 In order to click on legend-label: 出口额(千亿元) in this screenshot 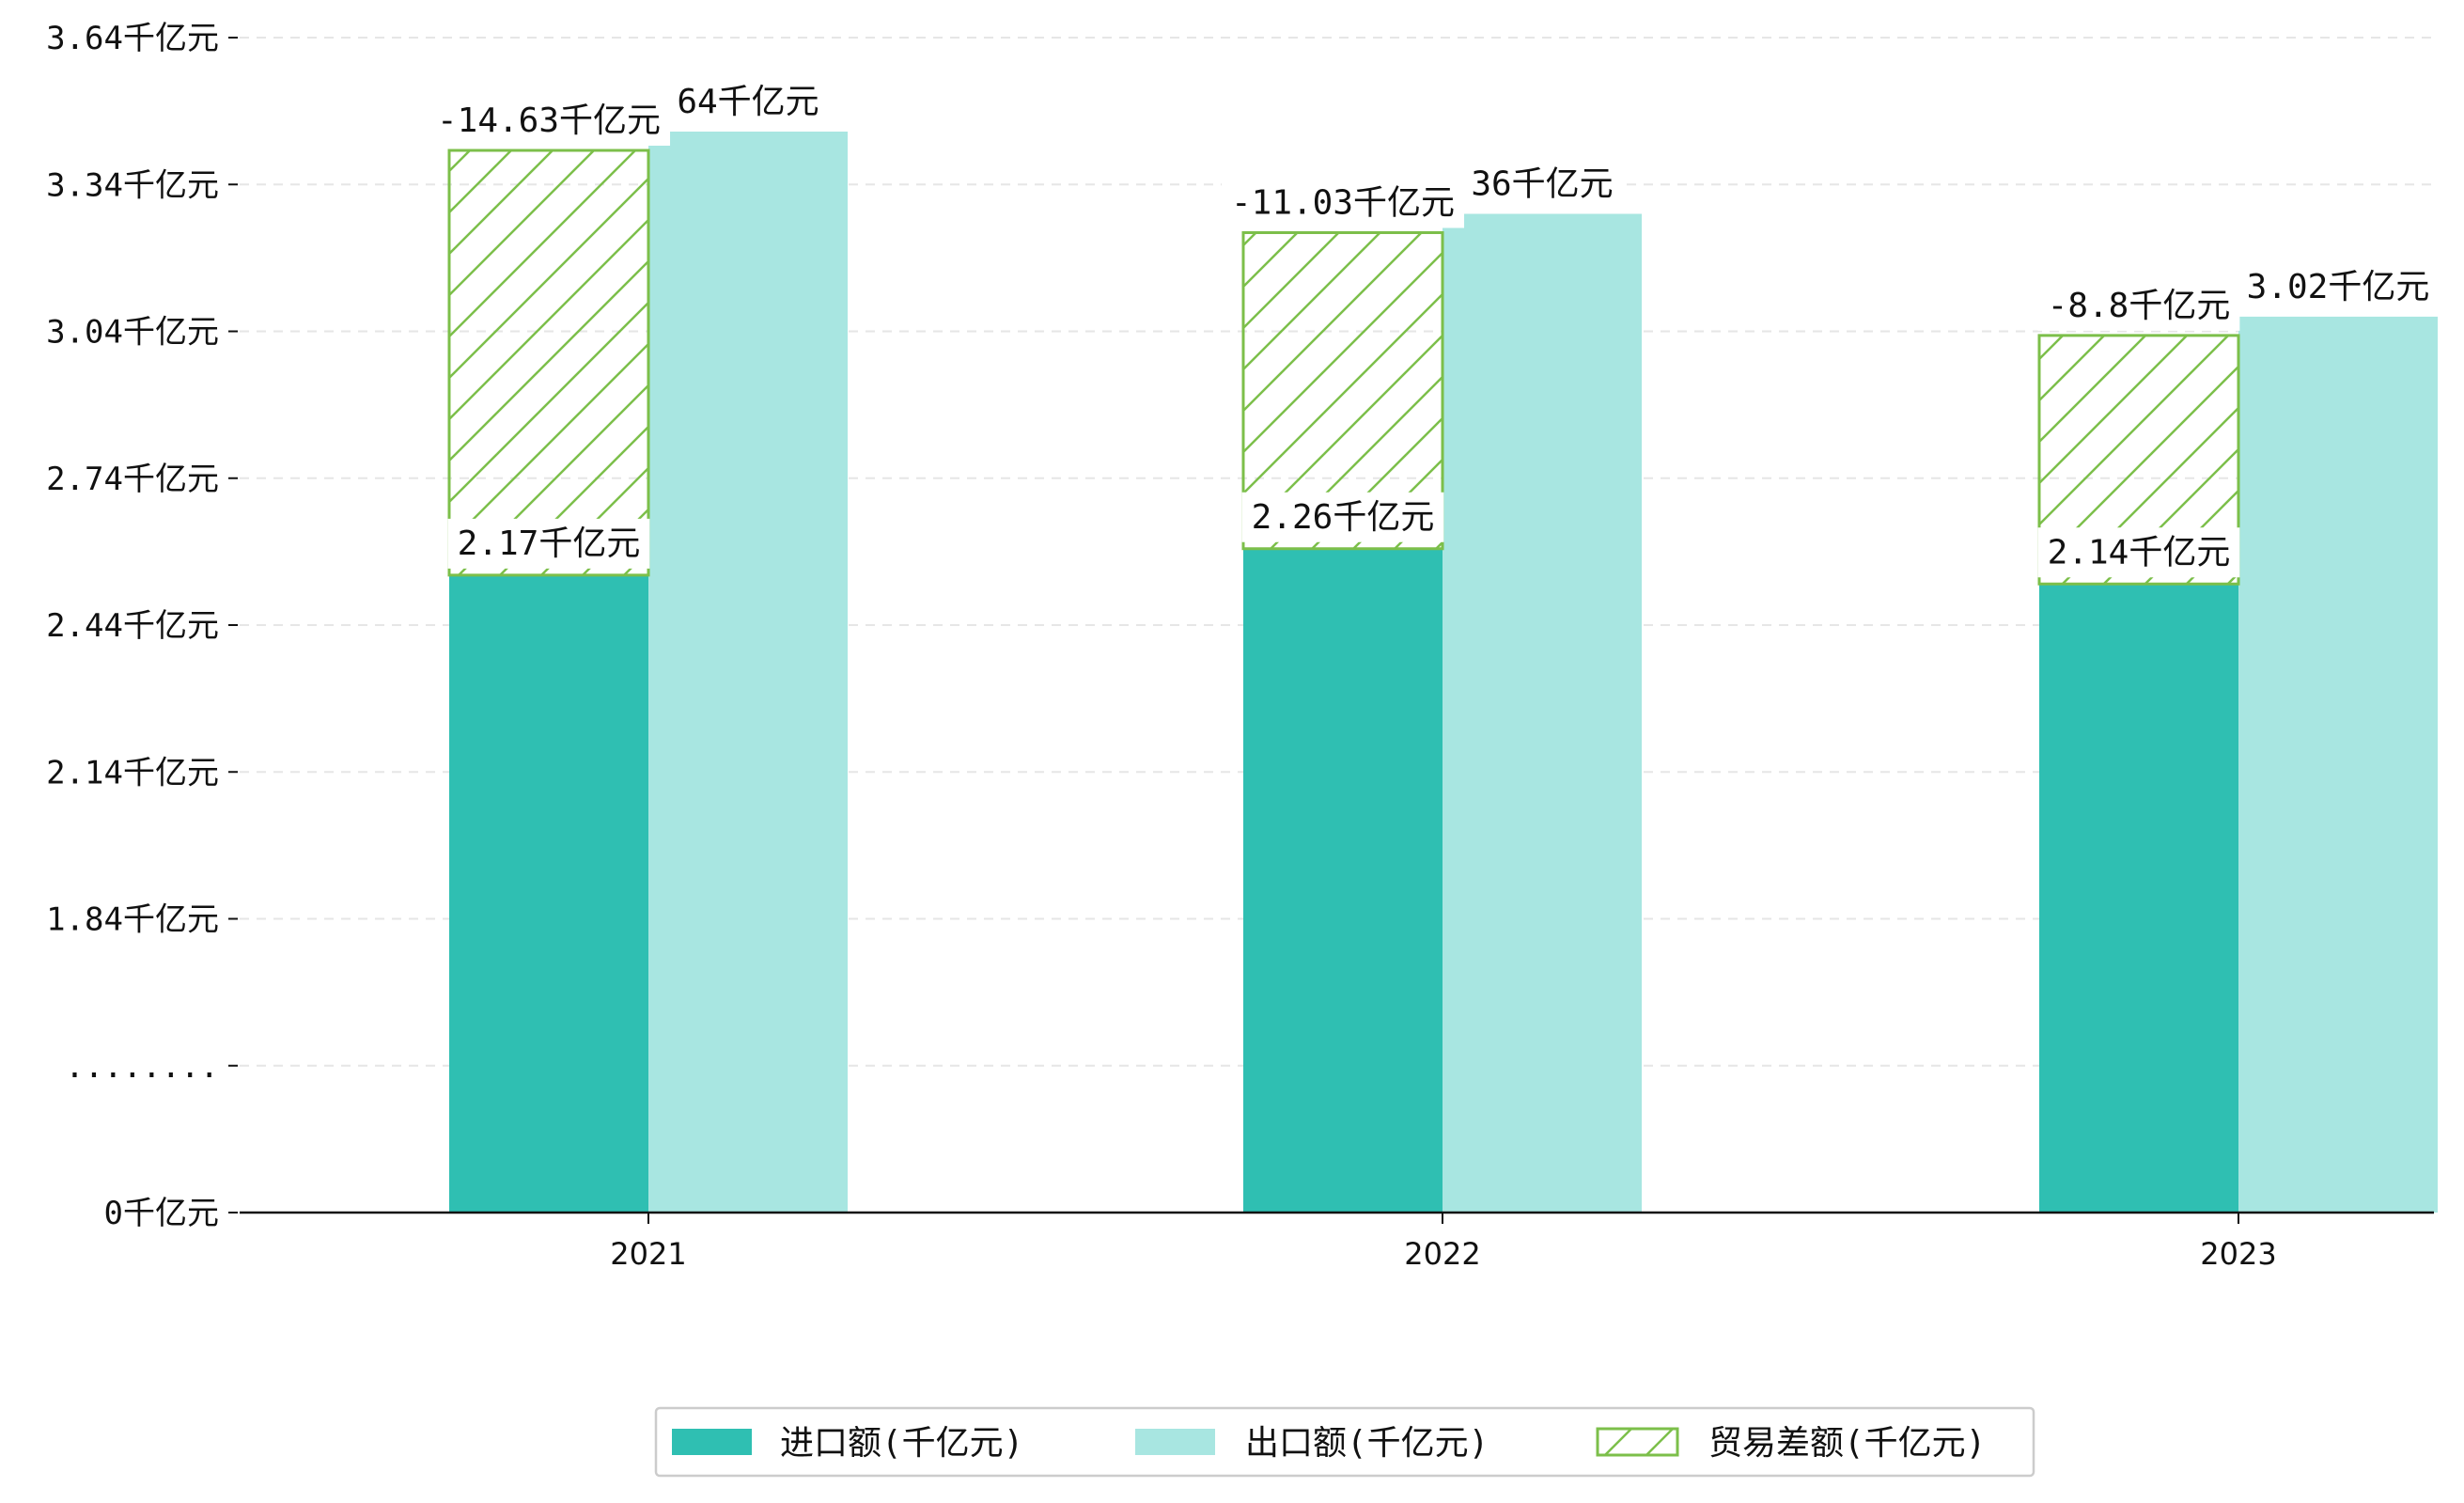, I will do `click(1367, 1443)`.